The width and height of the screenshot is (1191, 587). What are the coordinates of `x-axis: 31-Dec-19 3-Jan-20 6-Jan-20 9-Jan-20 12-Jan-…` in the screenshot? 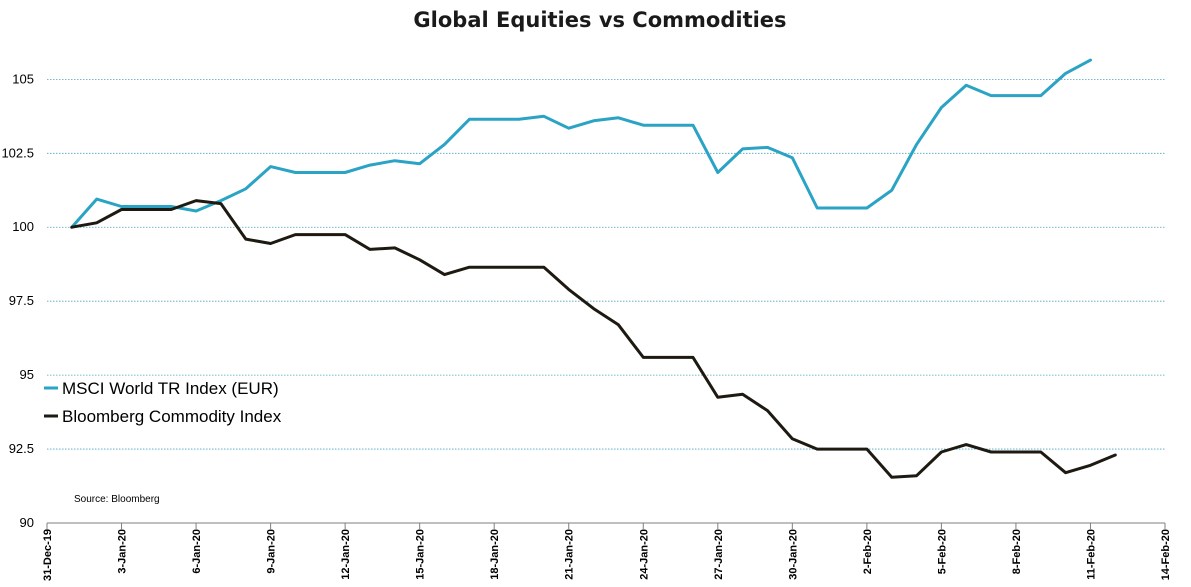 It's located at (607, 551).